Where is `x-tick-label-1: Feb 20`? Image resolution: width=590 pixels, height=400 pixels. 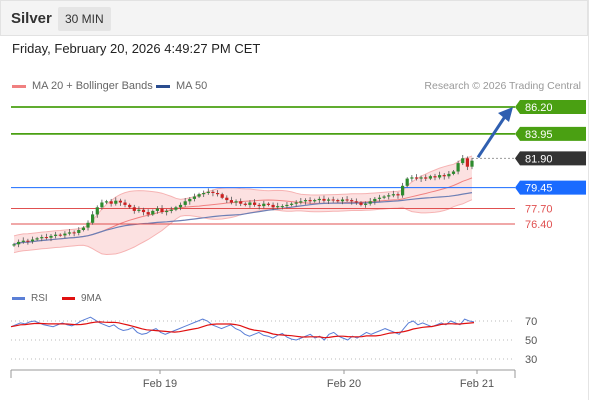 x-tick-label-1: Feb 20 is located at coordinates (344, 384).